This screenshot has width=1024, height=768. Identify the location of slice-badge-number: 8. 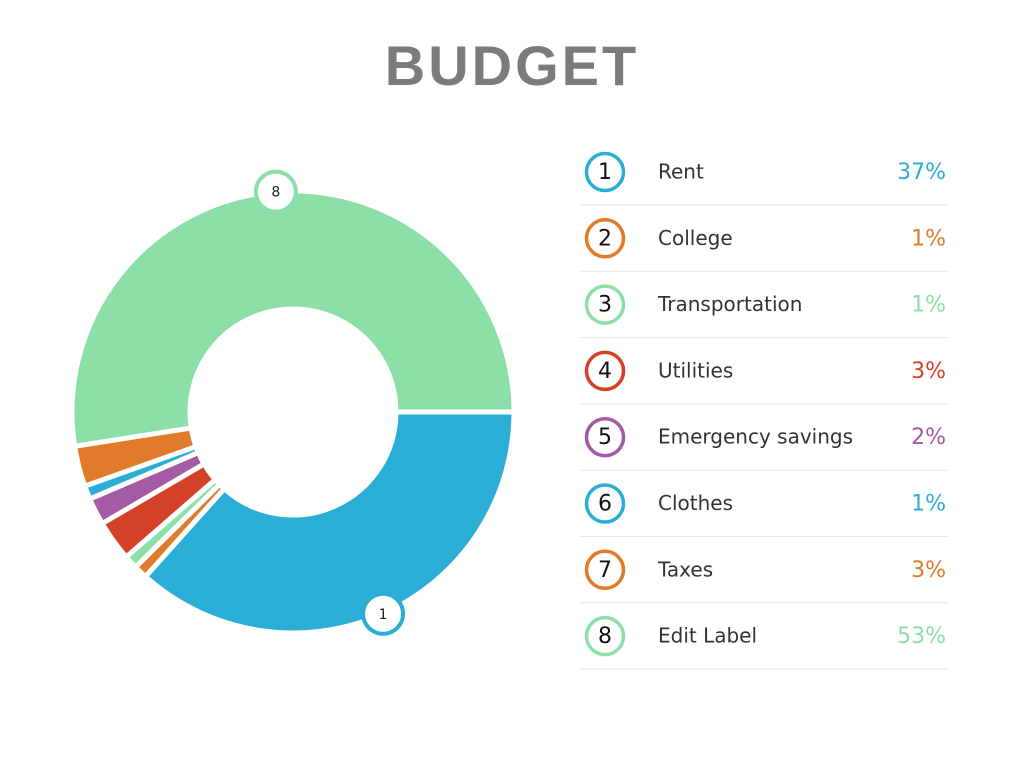
(275, 193).